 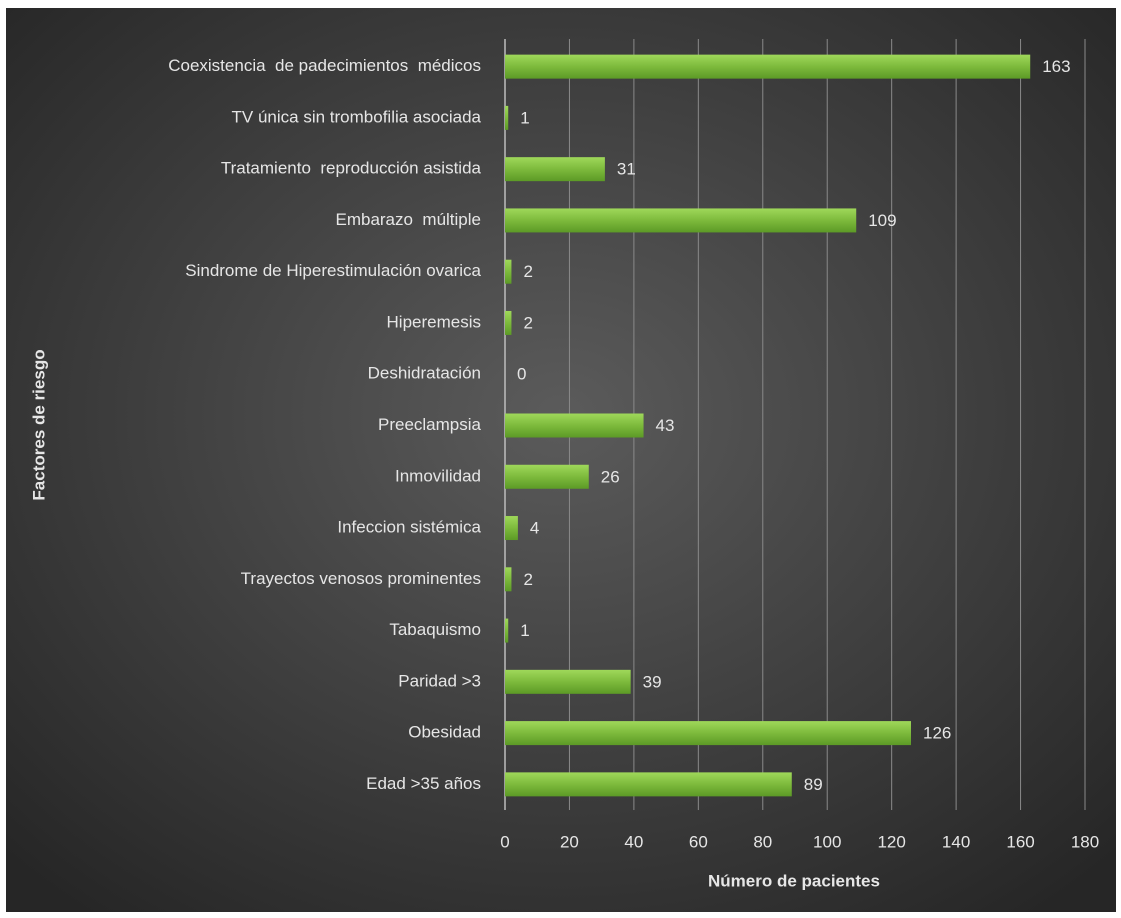 What do you see at coordinates (633, 841) in the screenshot?
I see `x-tick-label: 40` at bounding box center [633, 841].